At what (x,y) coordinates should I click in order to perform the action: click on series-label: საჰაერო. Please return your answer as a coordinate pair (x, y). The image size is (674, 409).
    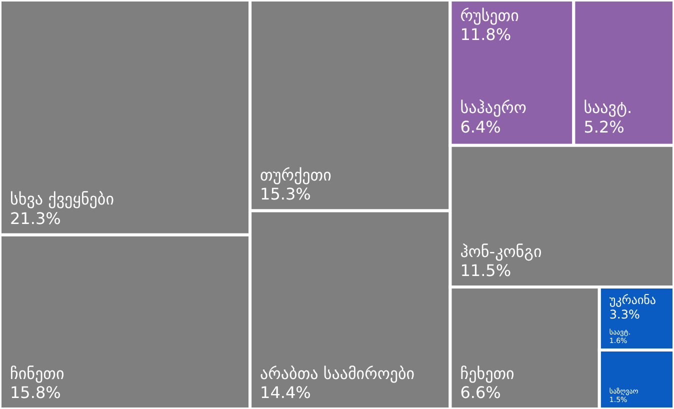
    Looking at the image, I should click on (493, 108).